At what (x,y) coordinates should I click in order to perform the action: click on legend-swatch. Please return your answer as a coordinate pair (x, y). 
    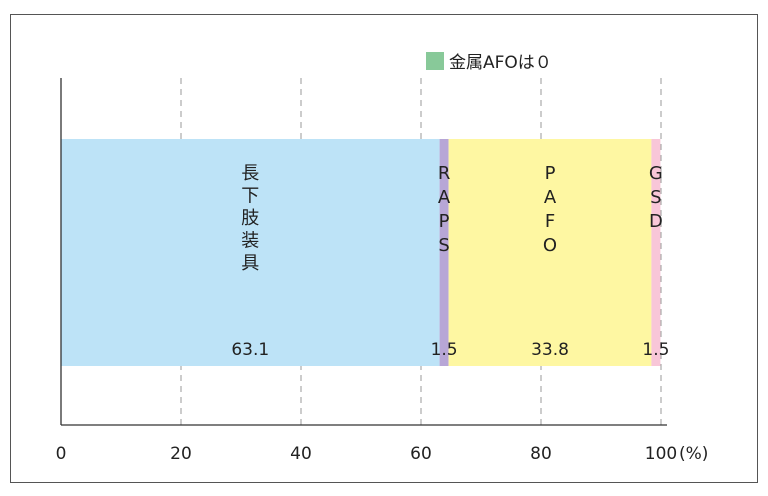
    Looking at the image, I should click on (435, 61).